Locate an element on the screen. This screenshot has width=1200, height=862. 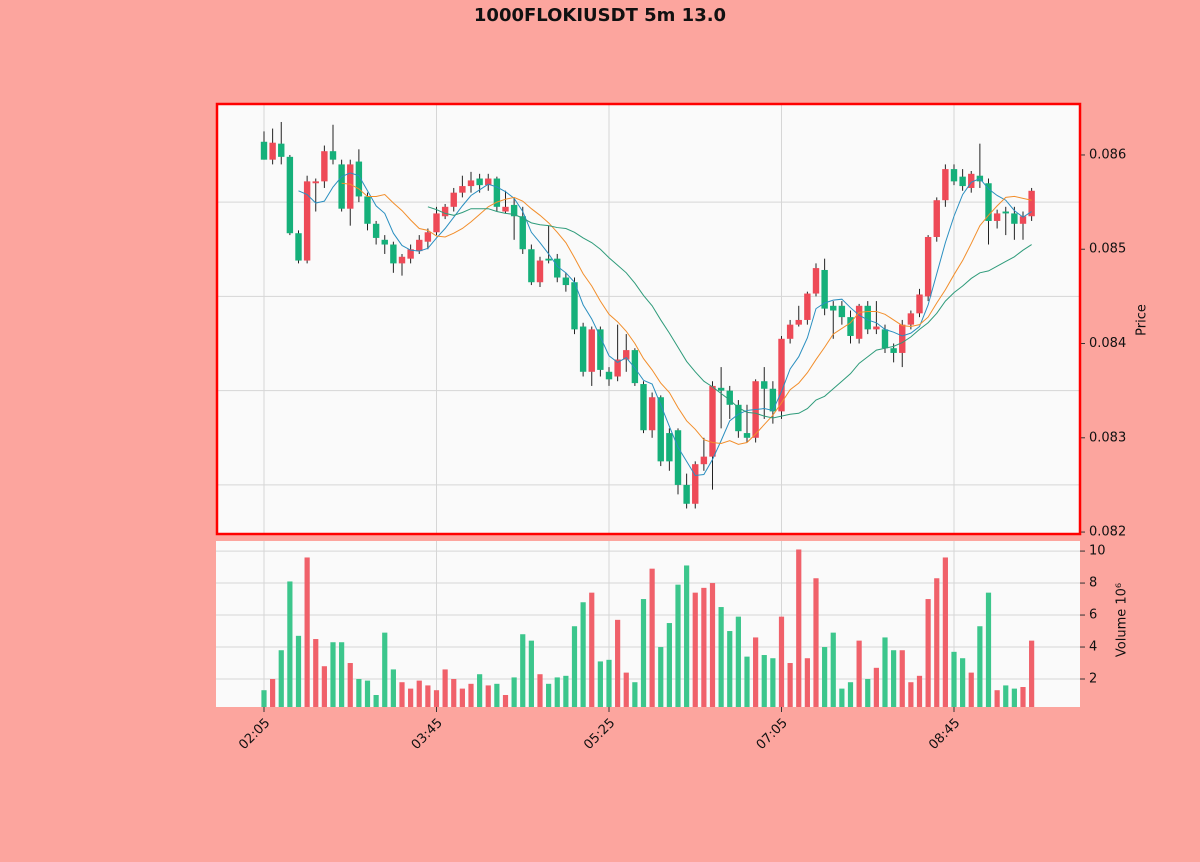
y2-axis-label: Volume 10⁶ is located at coordinates (1122, 620).